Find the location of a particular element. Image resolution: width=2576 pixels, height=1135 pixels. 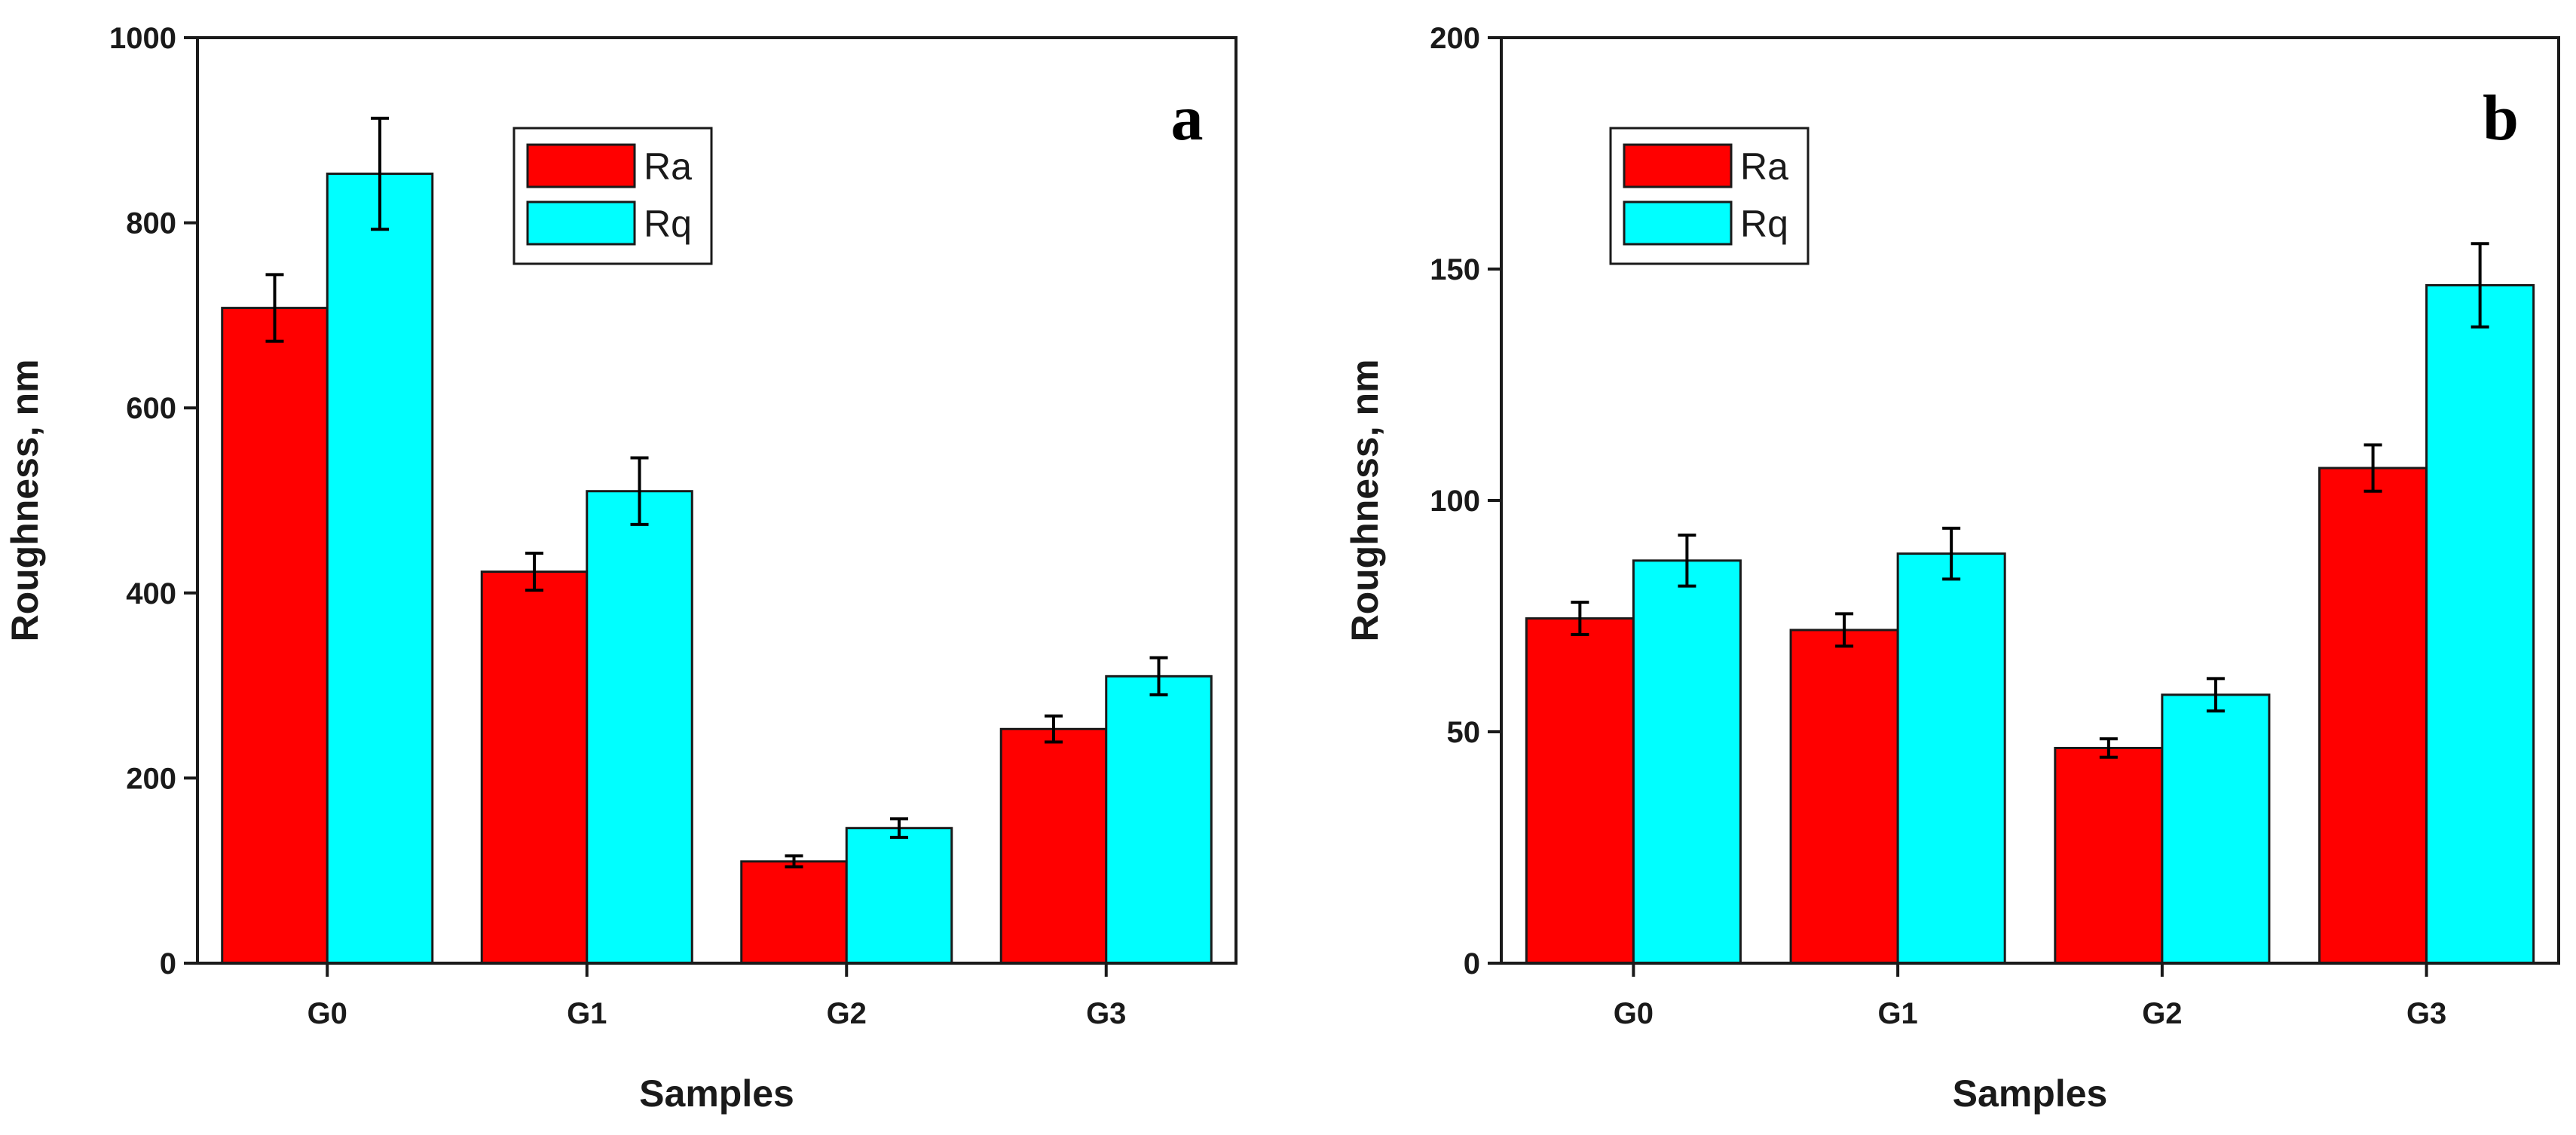

y-tick-label: 1000 is located at coordinates (142, 38).